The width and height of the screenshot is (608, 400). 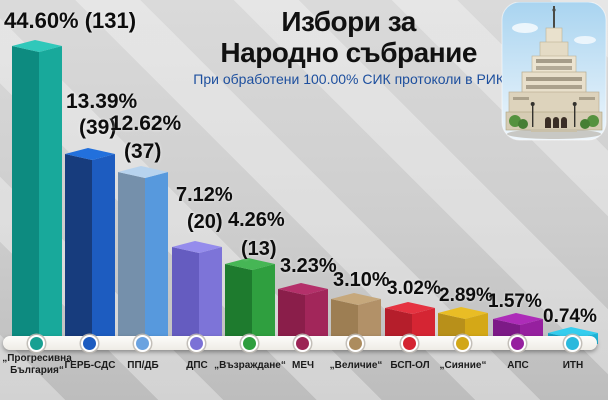 I want to click on party-name-2: ПП/ДБ, so click(x=143, y=365).